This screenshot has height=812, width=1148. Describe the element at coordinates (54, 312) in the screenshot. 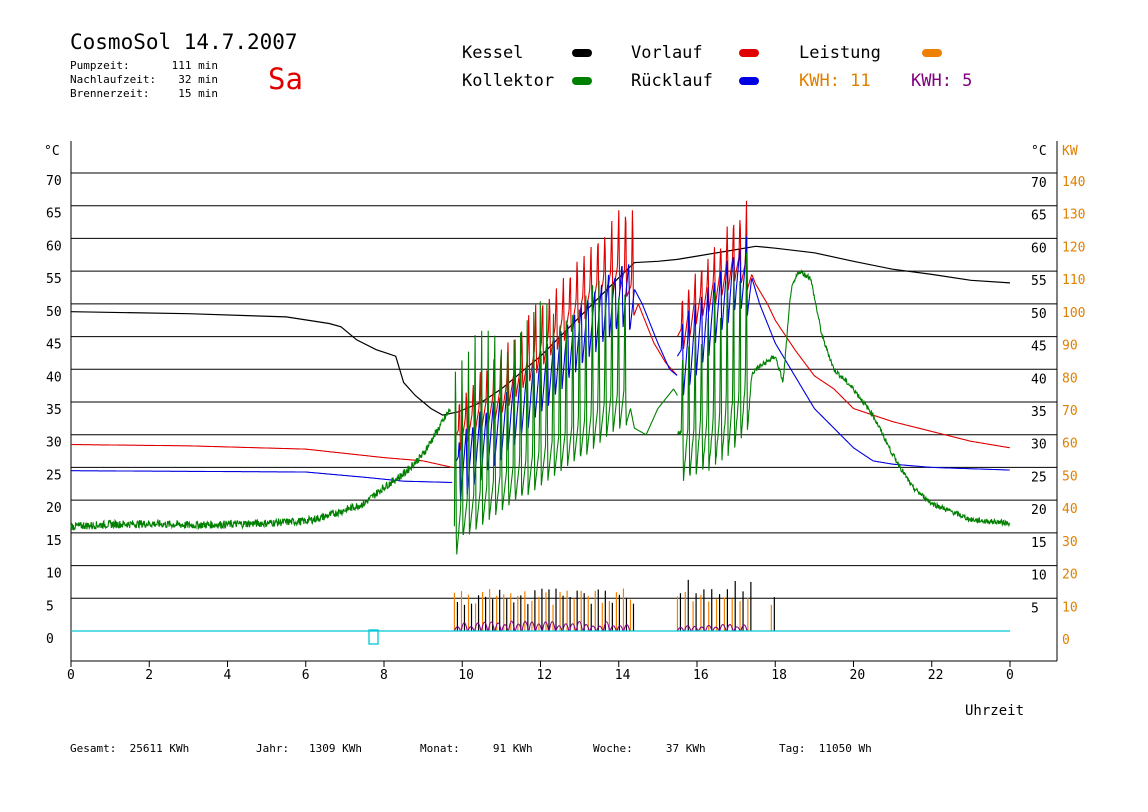

I see `y-tick-label-left: 50` at that location.